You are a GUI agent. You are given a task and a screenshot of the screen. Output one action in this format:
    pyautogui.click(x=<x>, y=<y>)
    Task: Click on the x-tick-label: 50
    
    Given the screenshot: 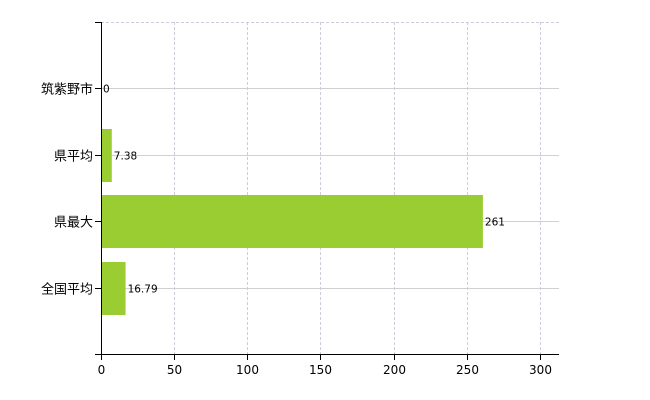 What is the action you would take?
    pyautogui.click(x=174, y=370)
    